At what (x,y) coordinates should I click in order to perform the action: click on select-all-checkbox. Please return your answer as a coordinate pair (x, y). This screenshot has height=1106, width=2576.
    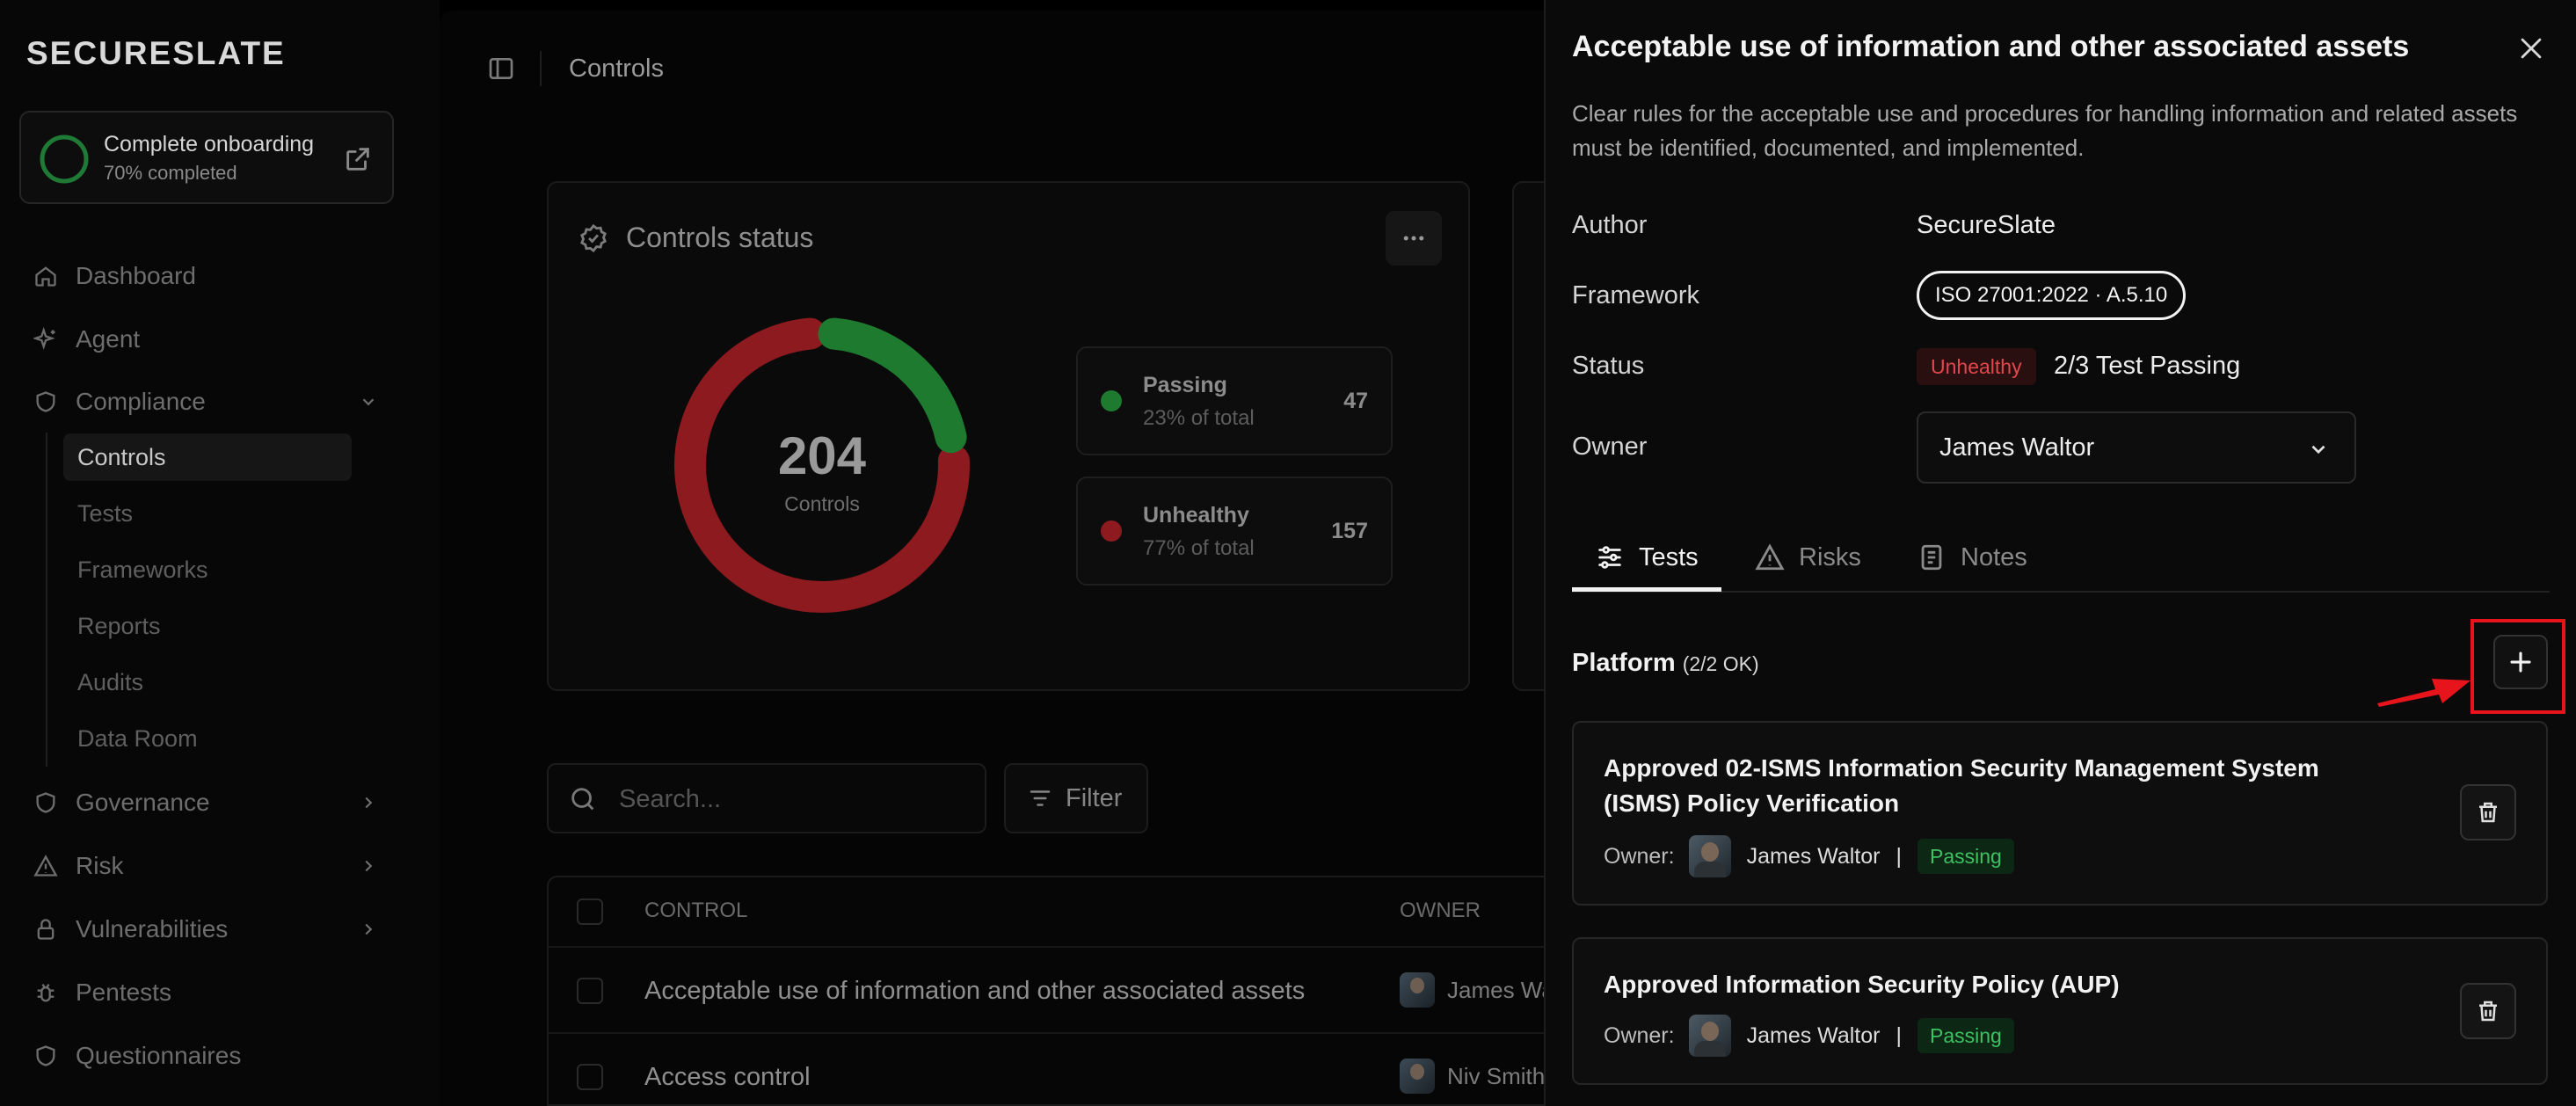
    Looking at the image, I should click on (590, 912).